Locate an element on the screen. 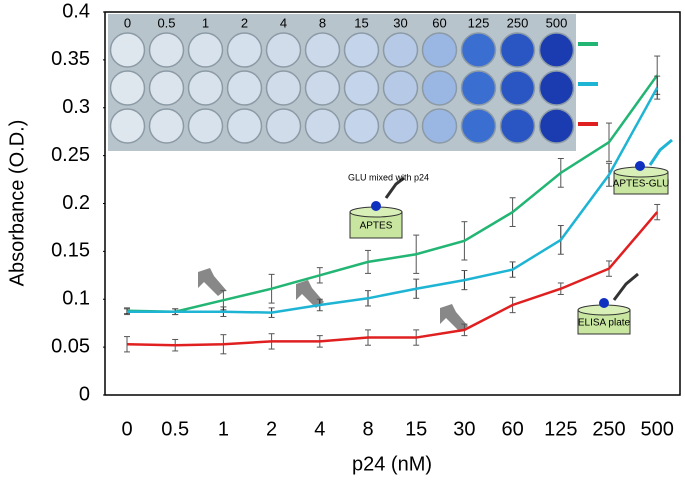  plate-label: 4 is located at coordinates (283, 22).